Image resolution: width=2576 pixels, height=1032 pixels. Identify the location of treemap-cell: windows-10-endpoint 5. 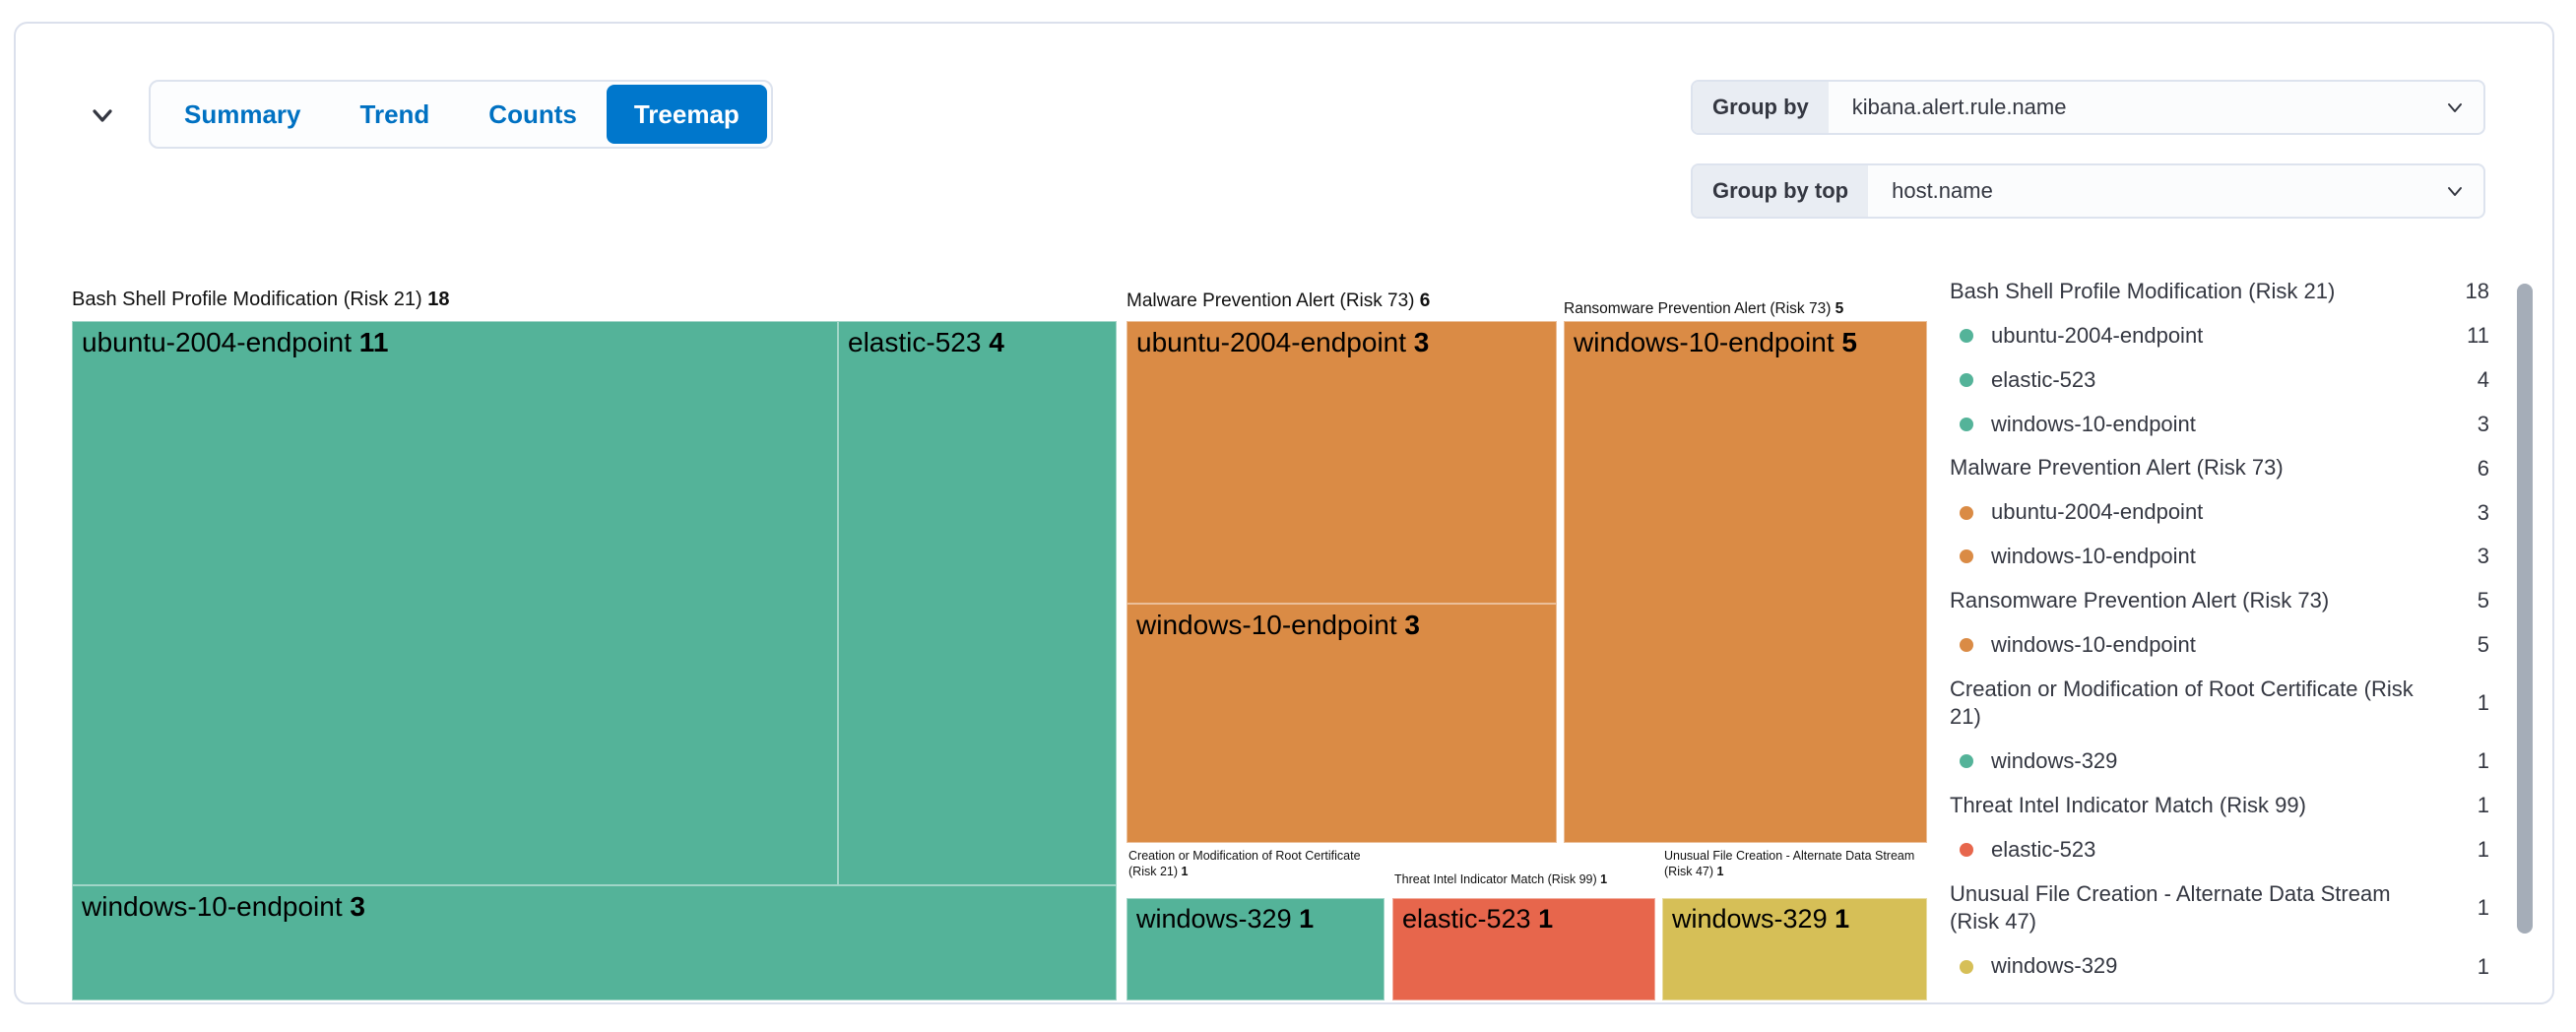
(1745, 582).